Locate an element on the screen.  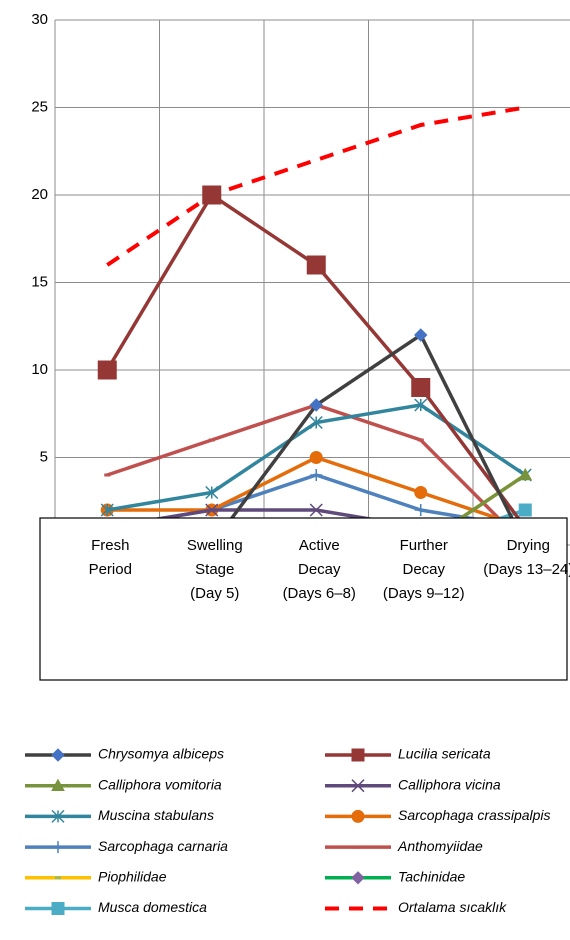
y-tick-label: 25 is located at coordinates (39, 106).